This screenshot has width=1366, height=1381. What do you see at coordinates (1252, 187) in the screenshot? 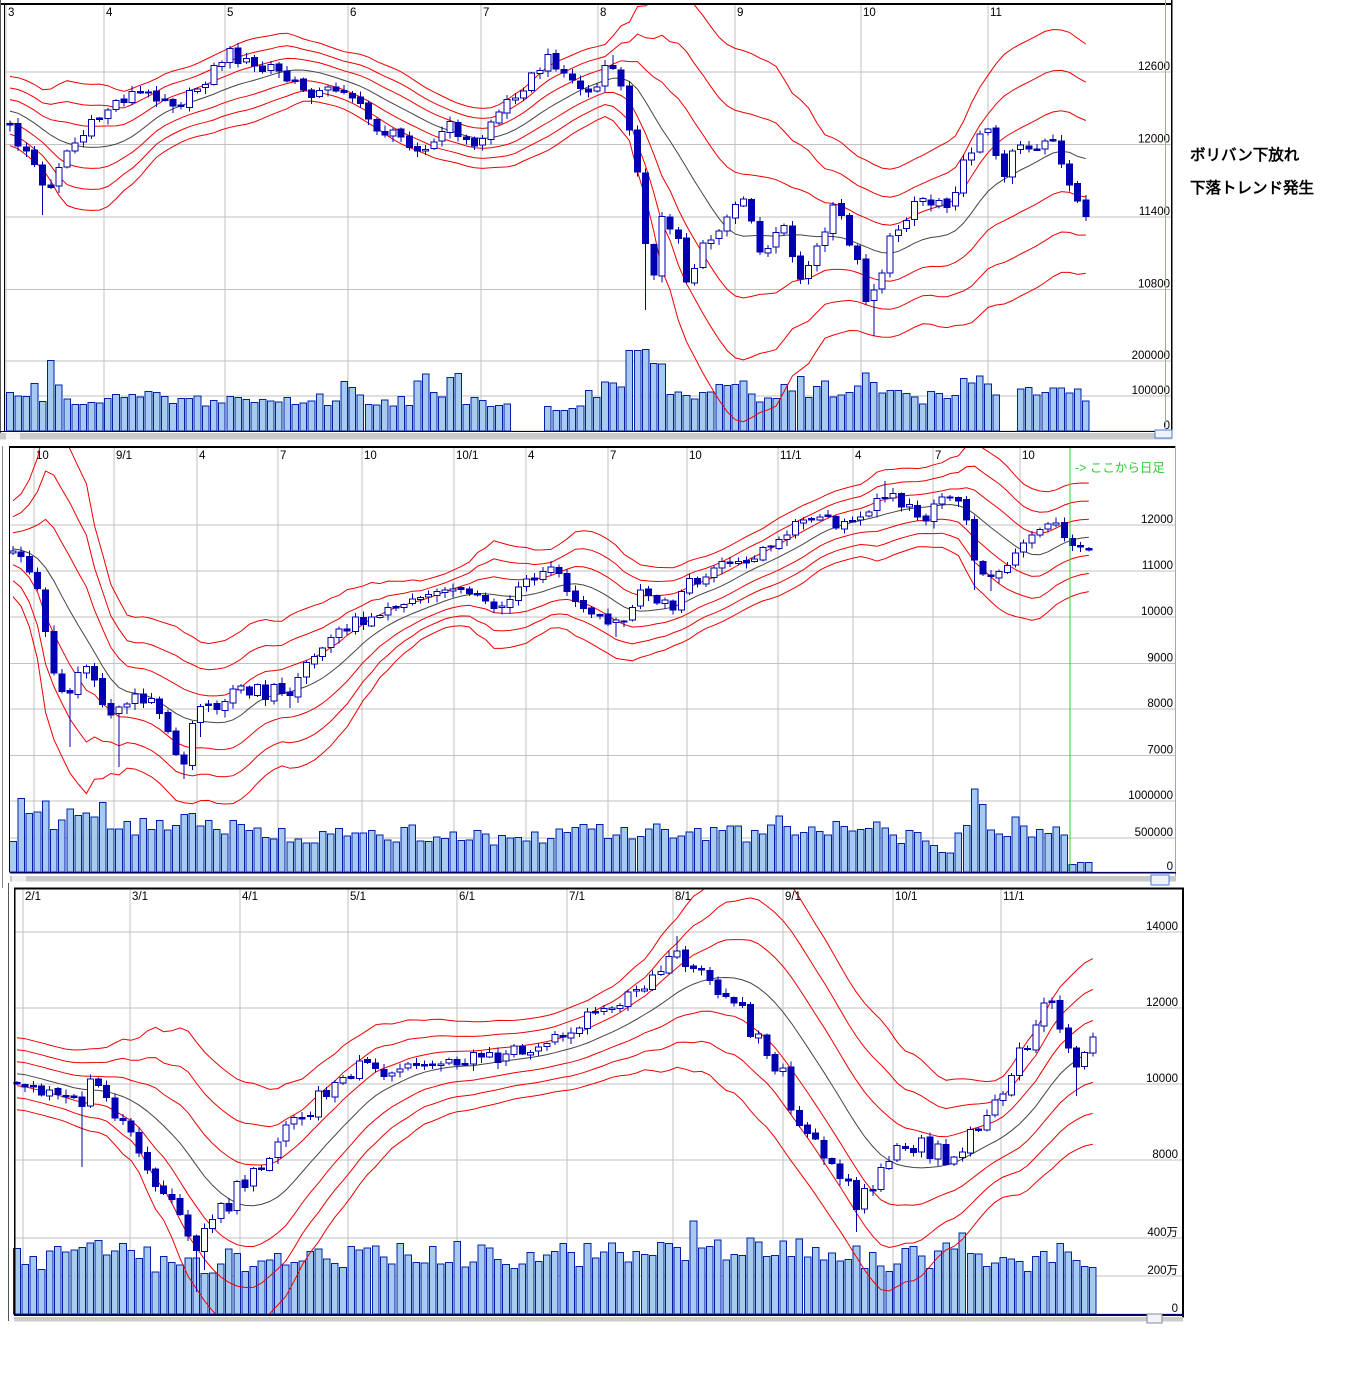
I see `svg-text: 下落トレンド発生` at bounding box center [1252, 187].